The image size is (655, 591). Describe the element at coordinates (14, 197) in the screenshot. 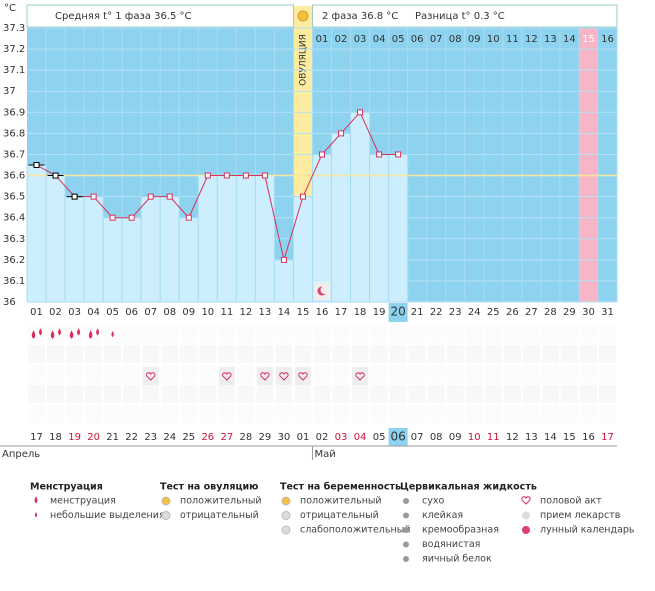

I see `y-tick-label: 36.5` at that location.